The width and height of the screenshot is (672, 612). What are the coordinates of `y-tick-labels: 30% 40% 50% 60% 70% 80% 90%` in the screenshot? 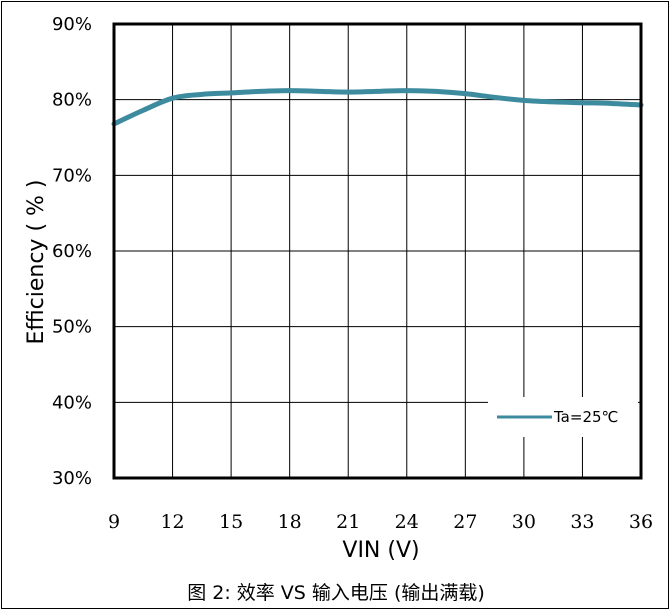 It's located at (72, 251).